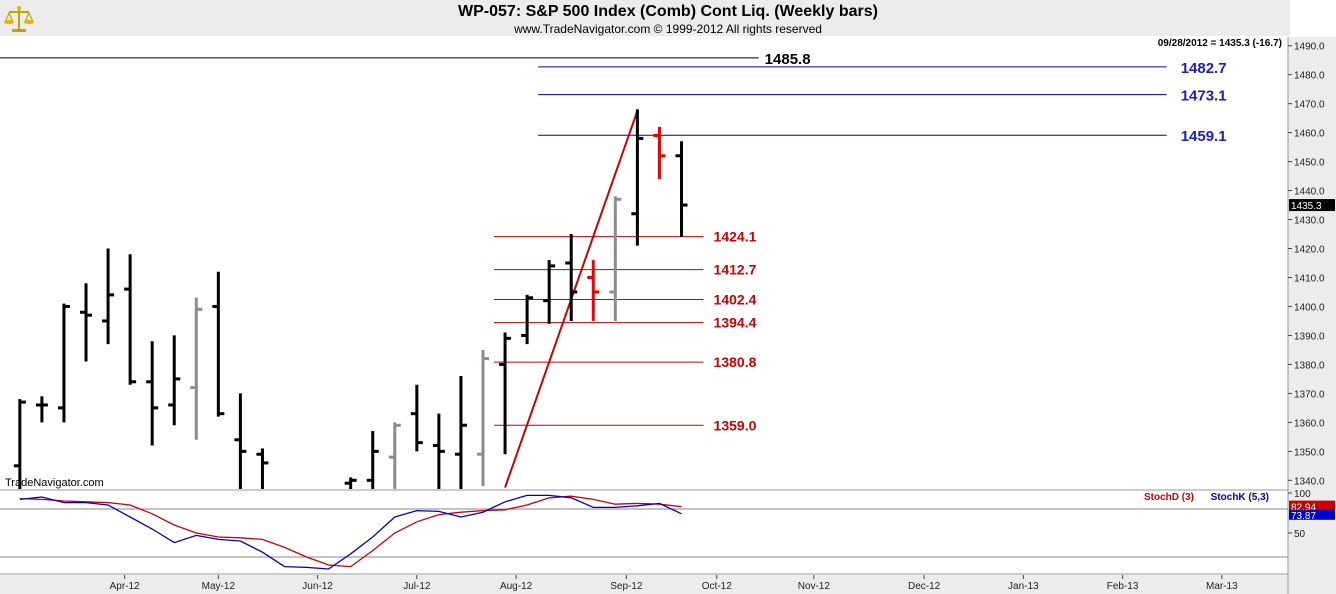  What do you see at coordinates (317, 586) in the screenshot?
I see `month-label: Jun-12` at bounding box center [317, 586].